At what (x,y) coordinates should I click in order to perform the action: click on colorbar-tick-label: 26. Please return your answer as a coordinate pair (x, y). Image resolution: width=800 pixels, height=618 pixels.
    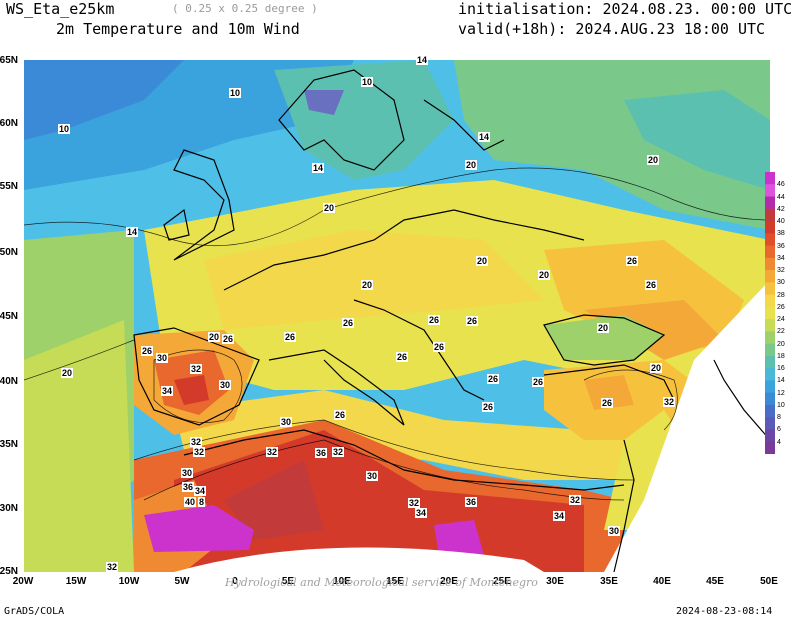
    Looking at the image, I should click on (781, 307).